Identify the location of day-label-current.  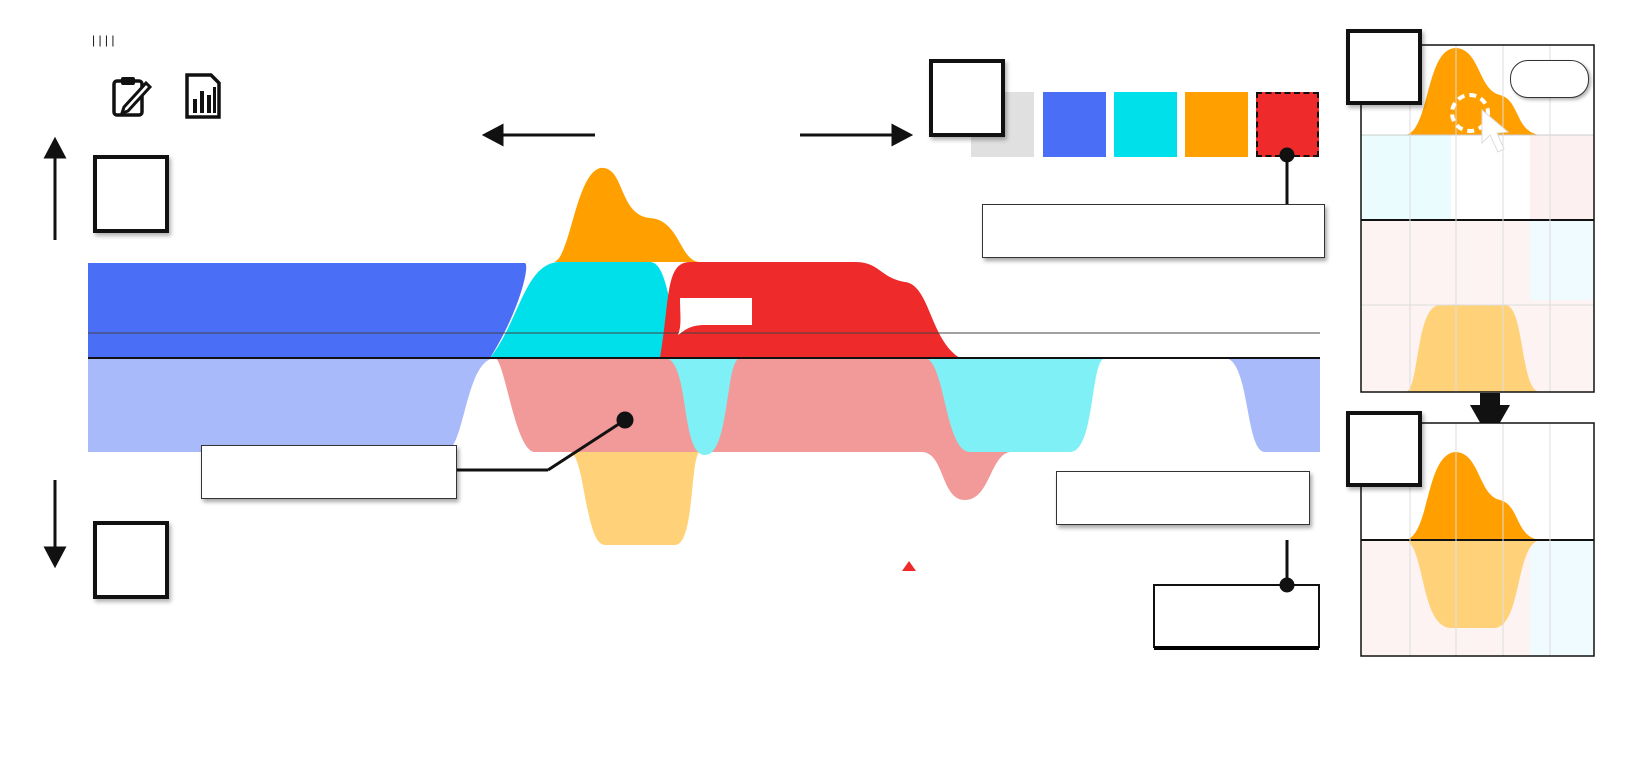
(1236, 648).